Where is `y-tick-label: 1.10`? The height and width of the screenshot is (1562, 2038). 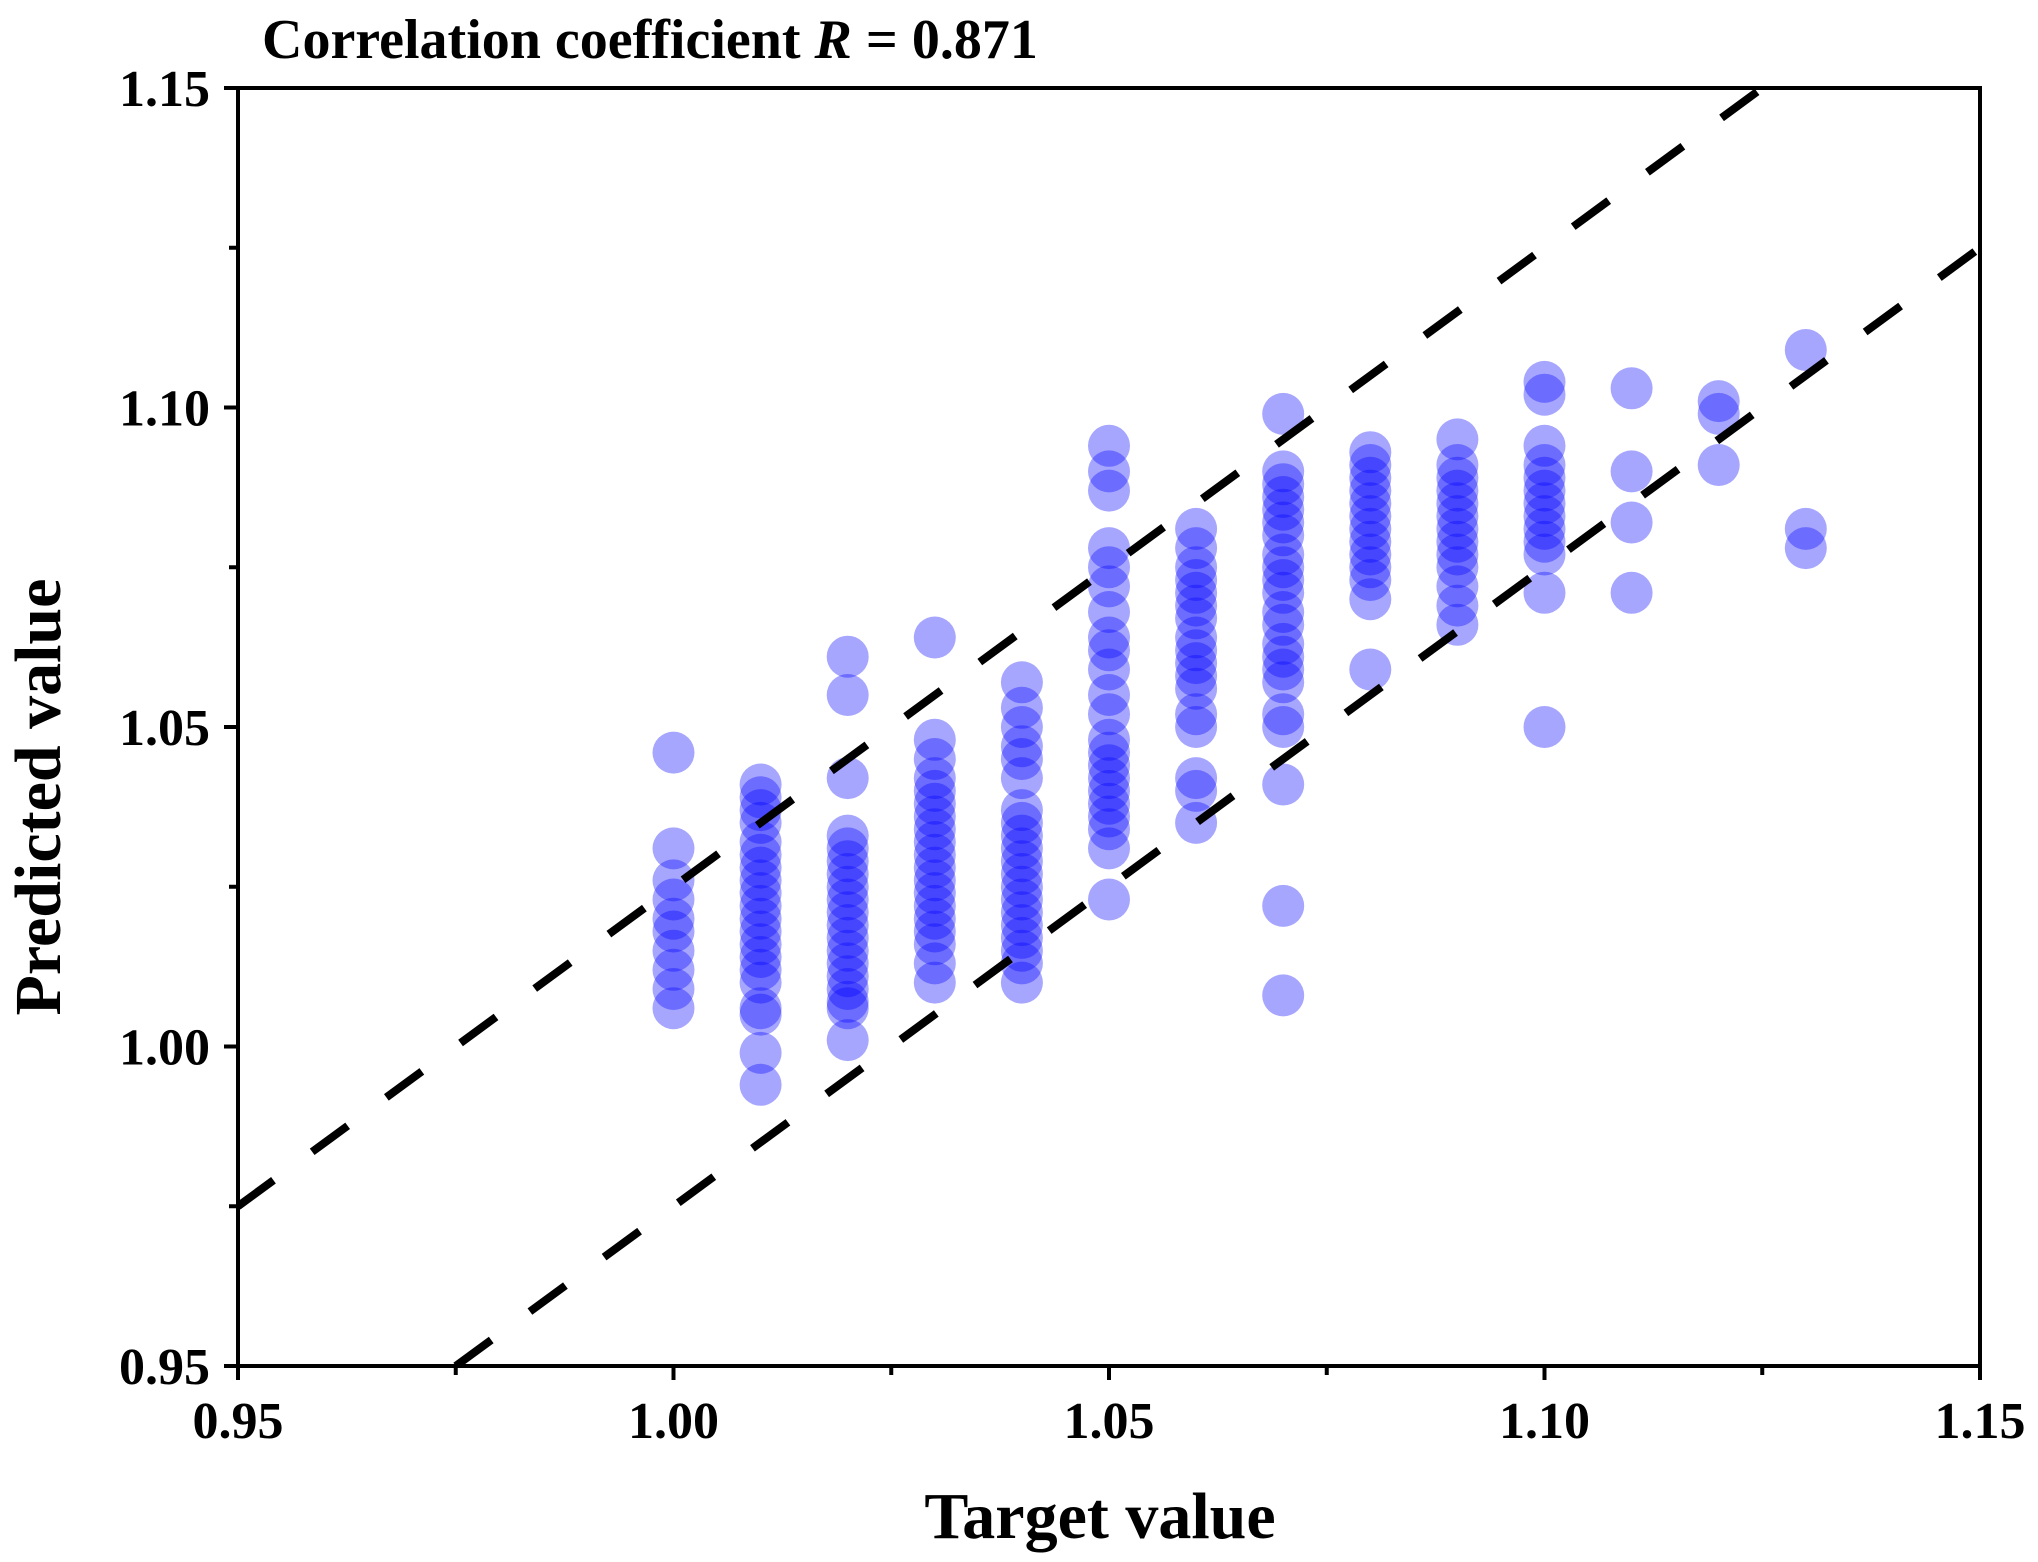
y-tick-label: 1.10 is located at coordinates (164, 409).